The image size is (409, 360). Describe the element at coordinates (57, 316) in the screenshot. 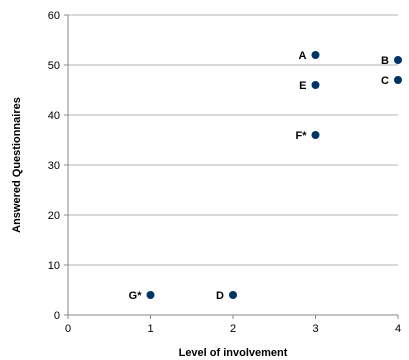

I see `y-tick-label: 0` at that location.